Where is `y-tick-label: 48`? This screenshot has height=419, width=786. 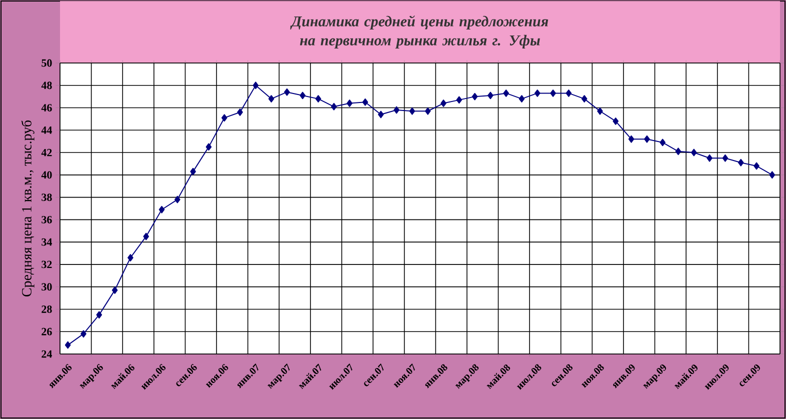 y-tick-label: 48 is located at coordinates (46, 86).